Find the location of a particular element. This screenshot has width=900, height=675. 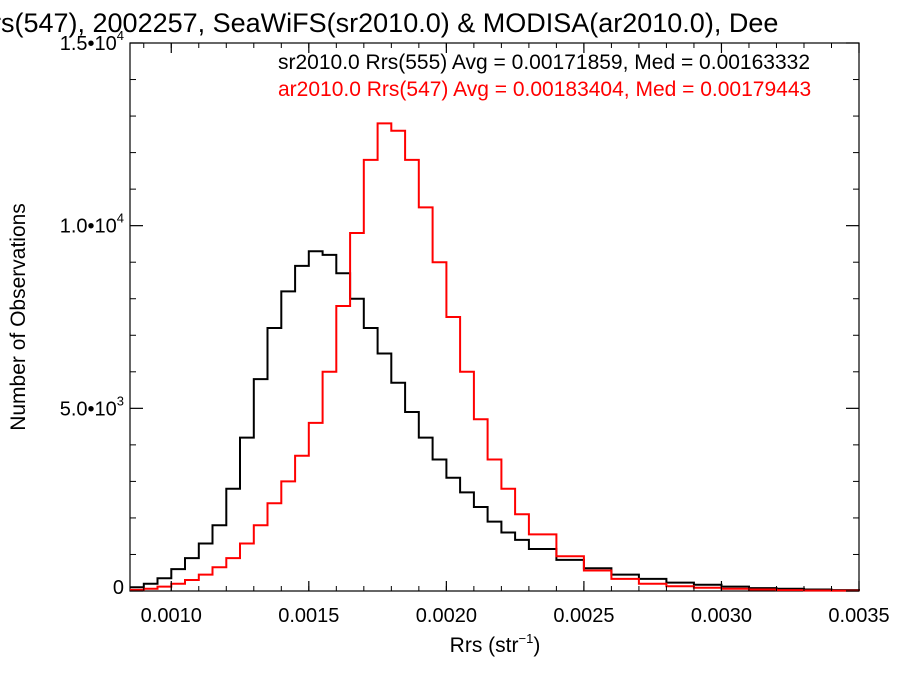

x-tick-label: 0.0030 is located at coordinates (721, 616).